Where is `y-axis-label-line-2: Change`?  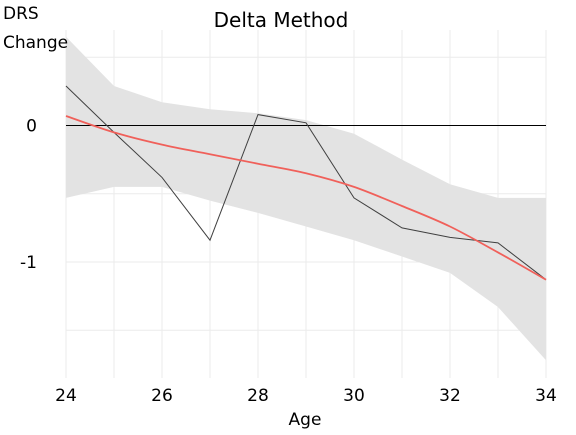
y-axis-label-line-2: Change is located at coordinates (35, 43).